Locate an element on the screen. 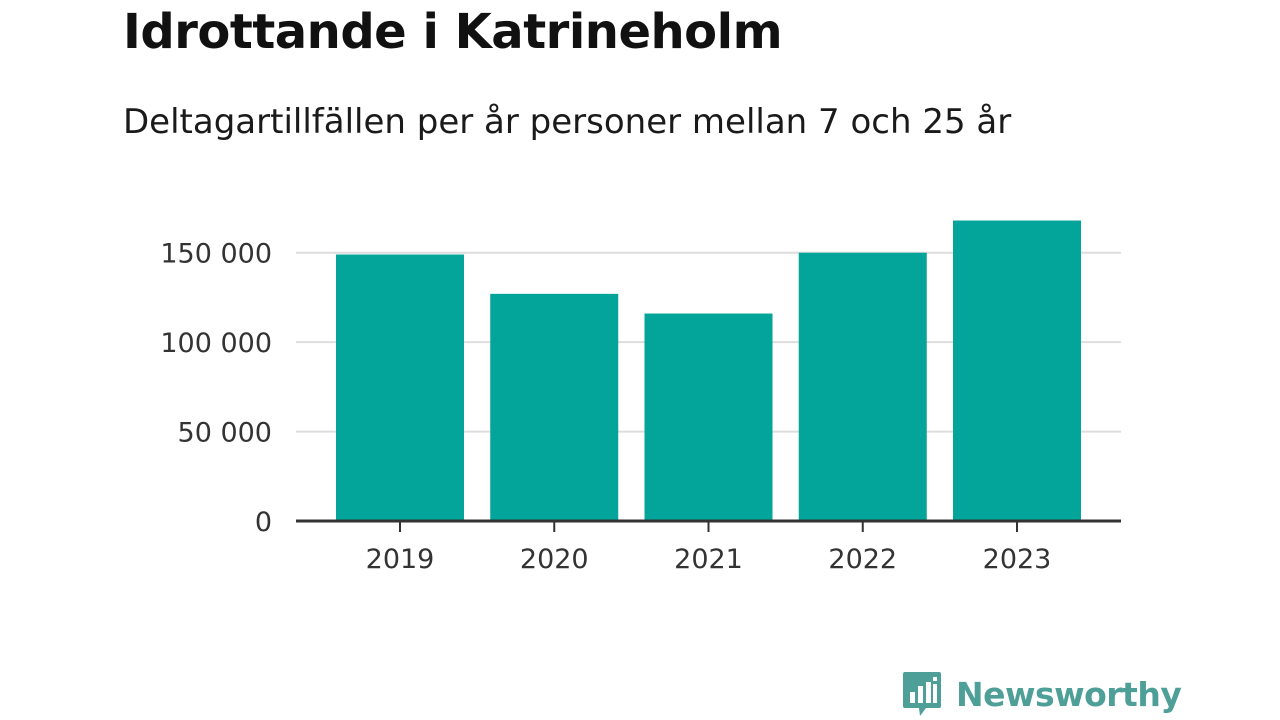 The width and height of the screenshot is (1280, 720). bar-2022 is located at coordinates (862, 386).